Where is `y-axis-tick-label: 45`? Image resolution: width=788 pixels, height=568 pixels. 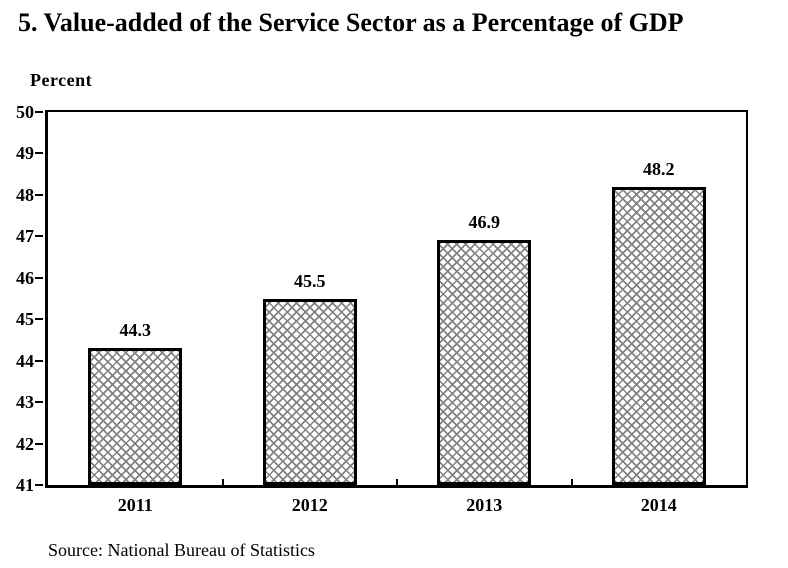 y-axis-tick-label: 45 is located at coordinates (25, 319).